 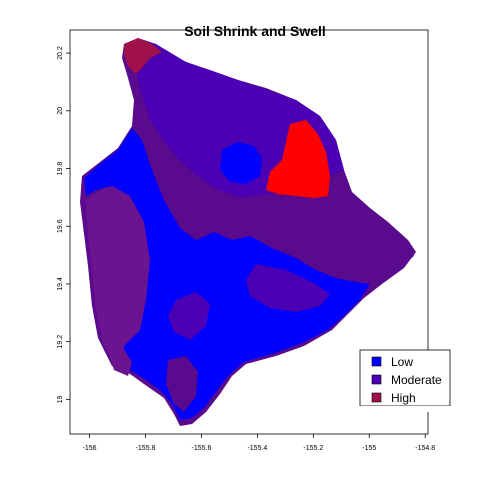 What do you see at coordinates (120, 361) in the screenshot?
I see `southwest-coast-moderate` at bounding box center [120, 361].